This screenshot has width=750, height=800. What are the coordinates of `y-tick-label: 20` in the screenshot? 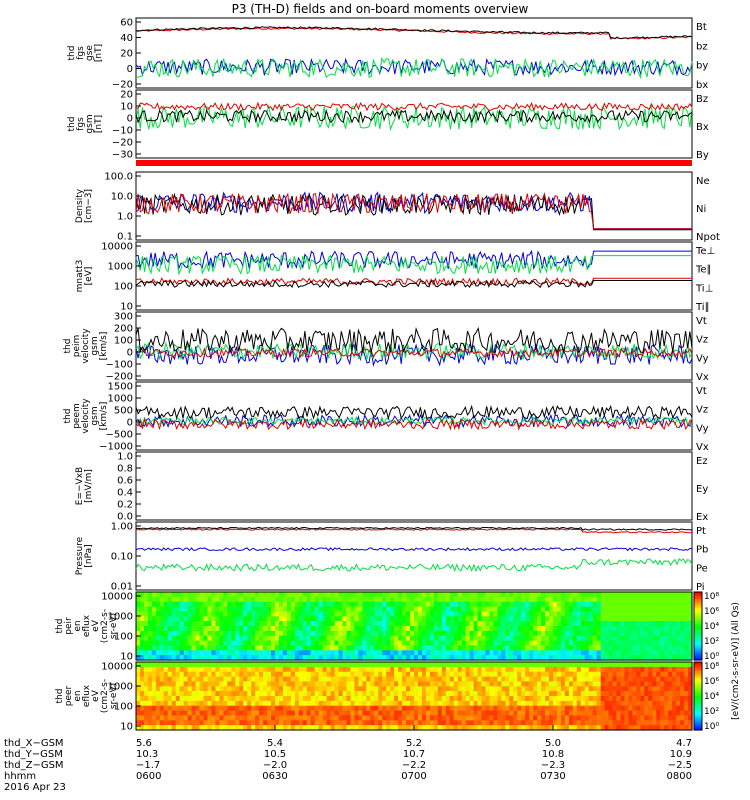 It's located at (126, 54).